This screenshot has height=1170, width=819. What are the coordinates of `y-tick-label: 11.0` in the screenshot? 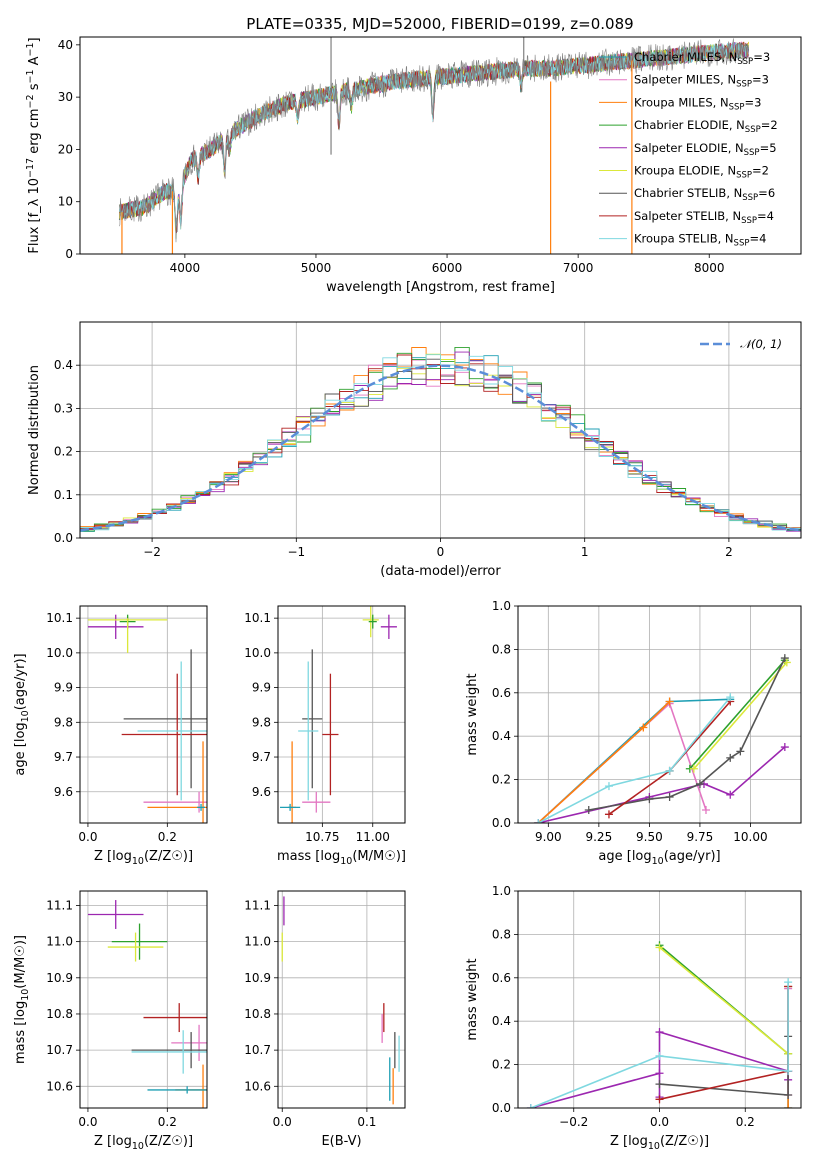 It's located at (257, 942).